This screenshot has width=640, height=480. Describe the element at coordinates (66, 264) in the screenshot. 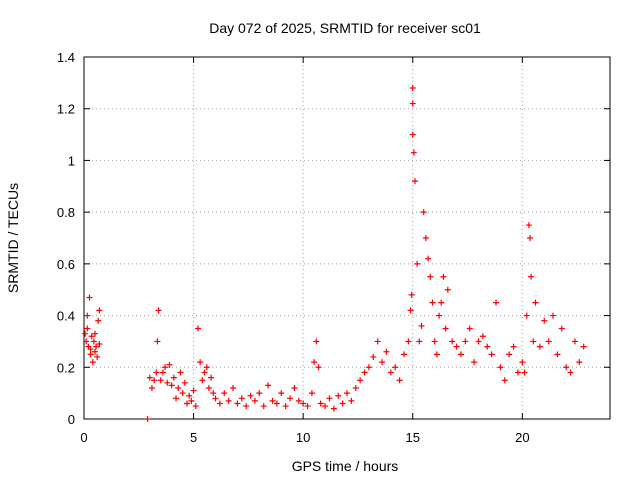

I see `y-tick-label: 0.6` at that location.